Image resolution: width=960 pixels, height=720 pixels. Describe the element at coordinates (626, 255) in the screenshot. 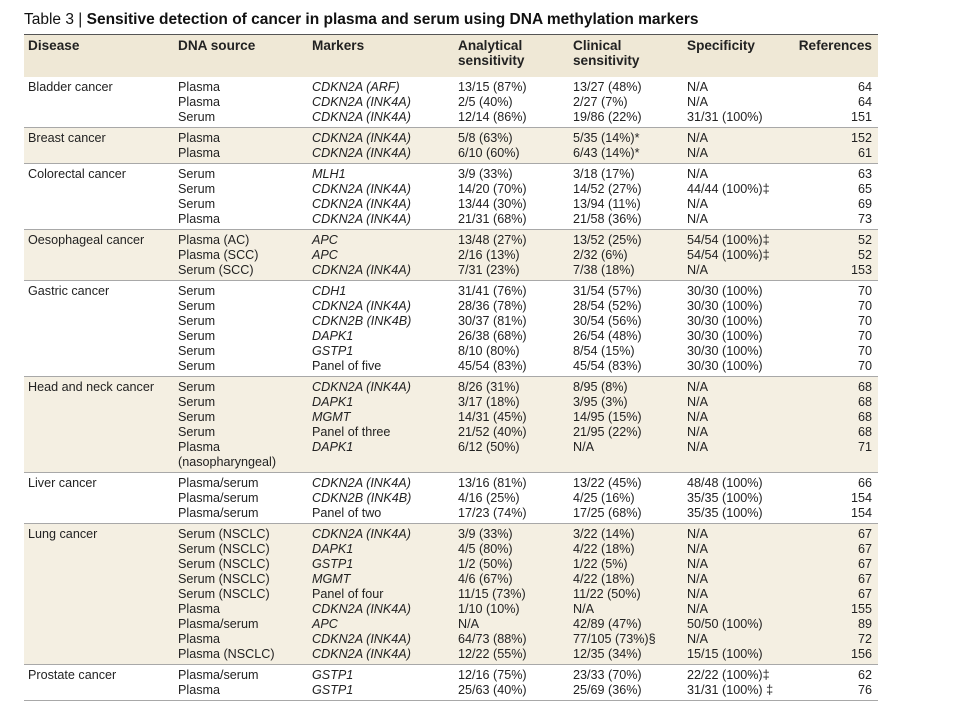

I see `clinical-sensitivity-cell: 13/52 (25%) 2/32 (6%) 7/38 (18%)` at that location.